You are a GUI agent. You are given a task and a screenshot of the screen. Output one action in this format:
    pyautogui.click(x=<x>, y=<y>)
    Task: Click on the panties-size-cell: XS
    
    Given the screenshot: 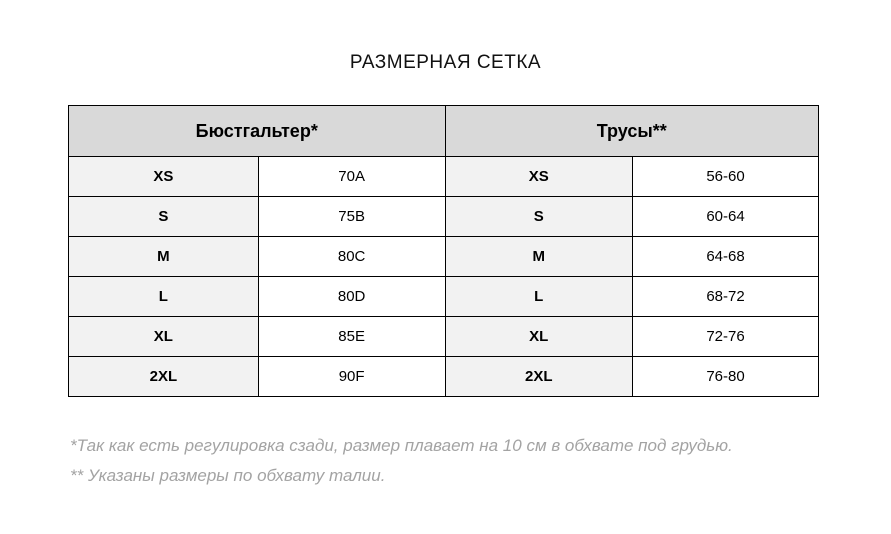 What is the action you would take?
    pyautogui.click(x=538, y=176)
    